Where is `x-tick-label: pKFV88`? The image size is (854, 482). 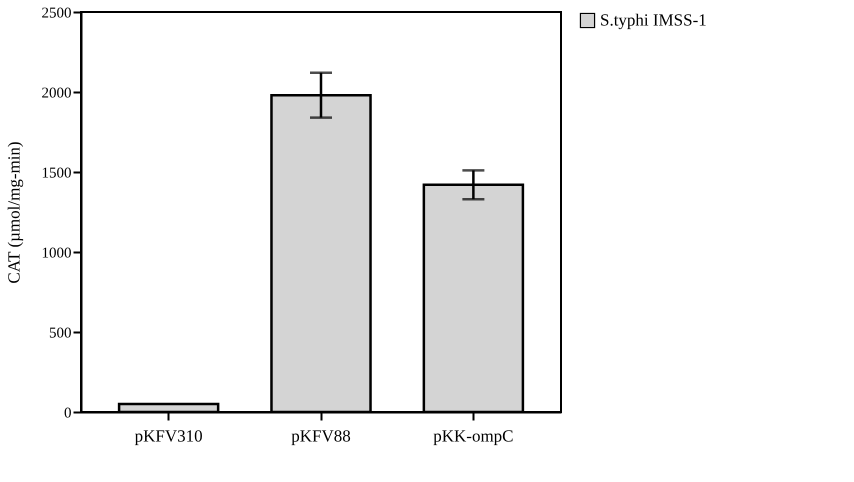
x-tick-label: pKFV88 is located at coordinates (321, 436).